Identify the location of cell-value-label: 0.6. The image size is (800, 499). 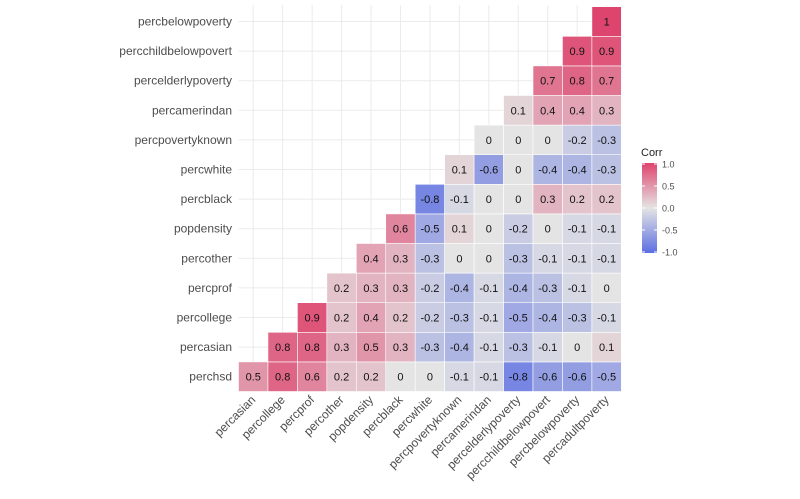
(311, 378).